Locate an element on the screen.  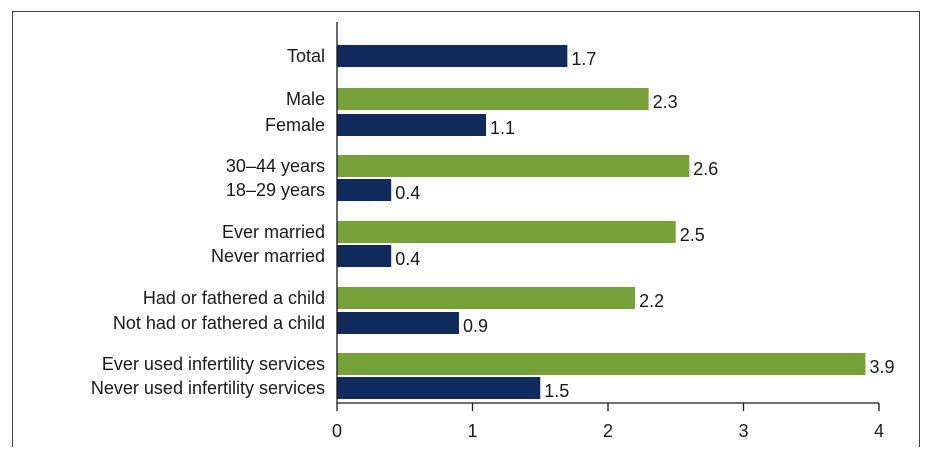
value-label: 2.5 is located at coordinates (692, 235).